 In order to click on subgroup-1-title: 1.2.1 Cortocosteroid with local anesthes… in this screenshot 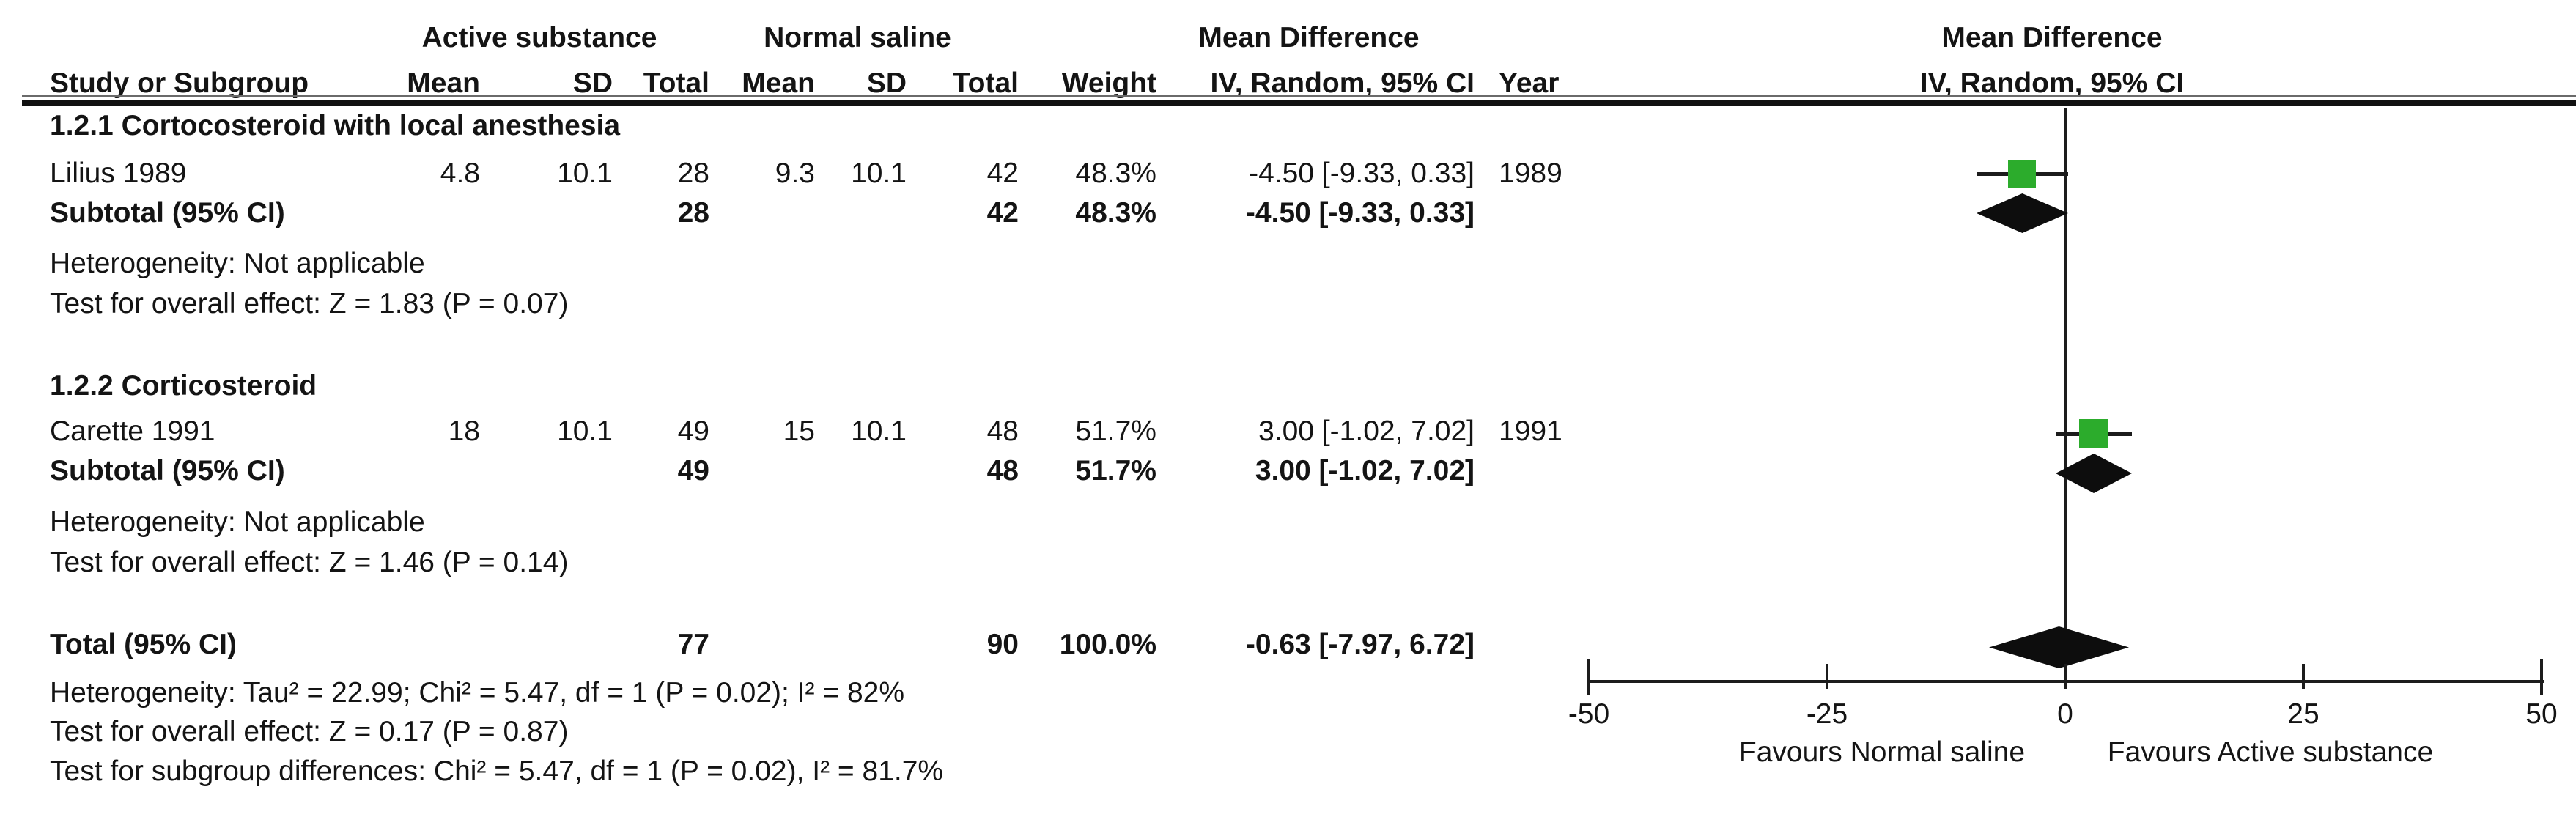, I will do `click(335, 125)`.